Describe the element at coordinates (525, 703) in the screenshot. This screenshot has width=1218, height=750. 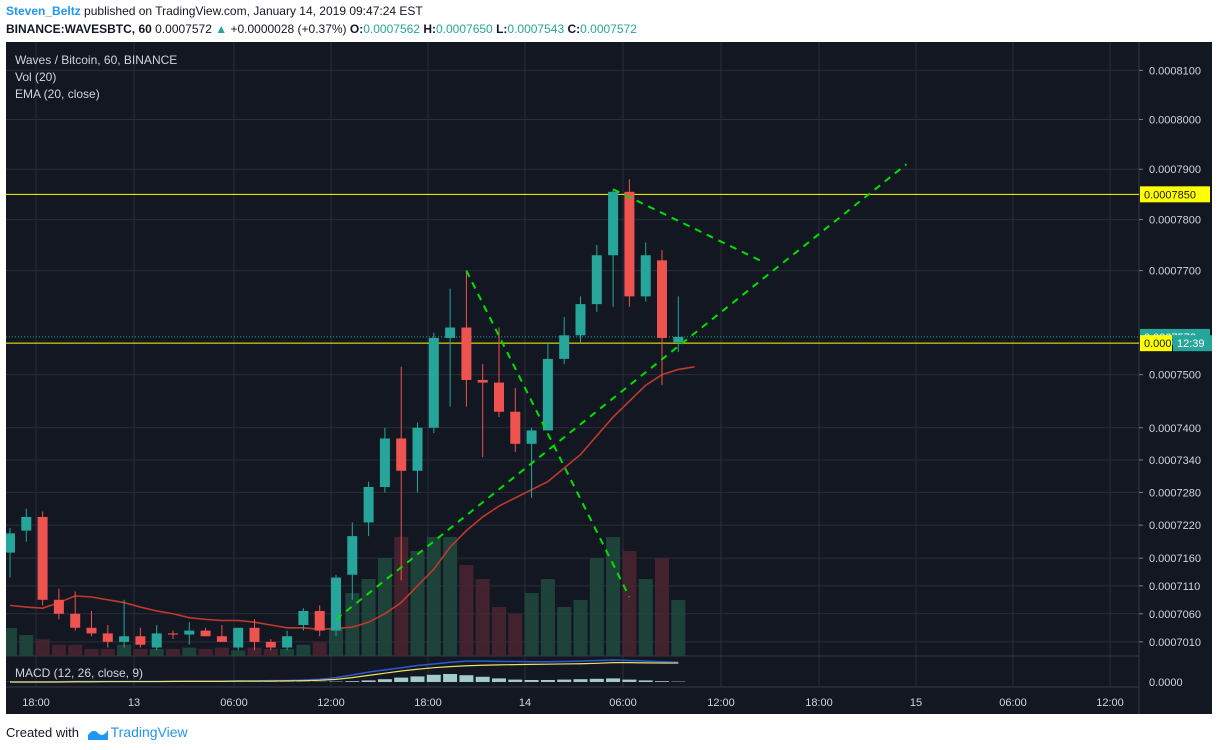
I see `time-tick-label: 14` at that location.